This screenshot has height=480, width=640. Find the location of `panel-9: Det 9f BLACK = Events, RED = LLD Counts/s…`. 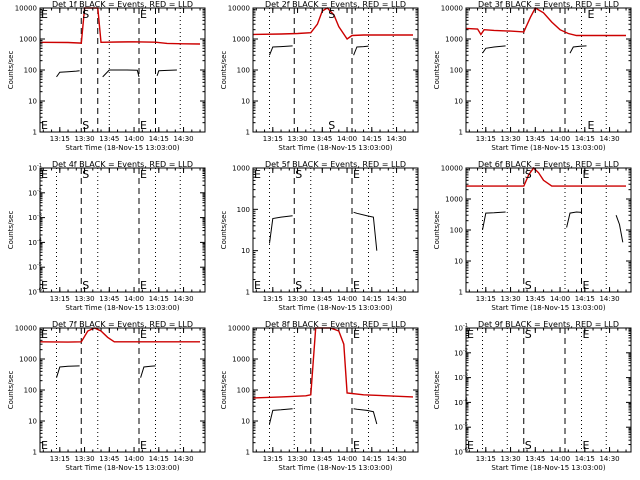

panel-9: Det 9f BLACK = Events, RED = LLD Counts/s… is located at coordinates (532, 396).